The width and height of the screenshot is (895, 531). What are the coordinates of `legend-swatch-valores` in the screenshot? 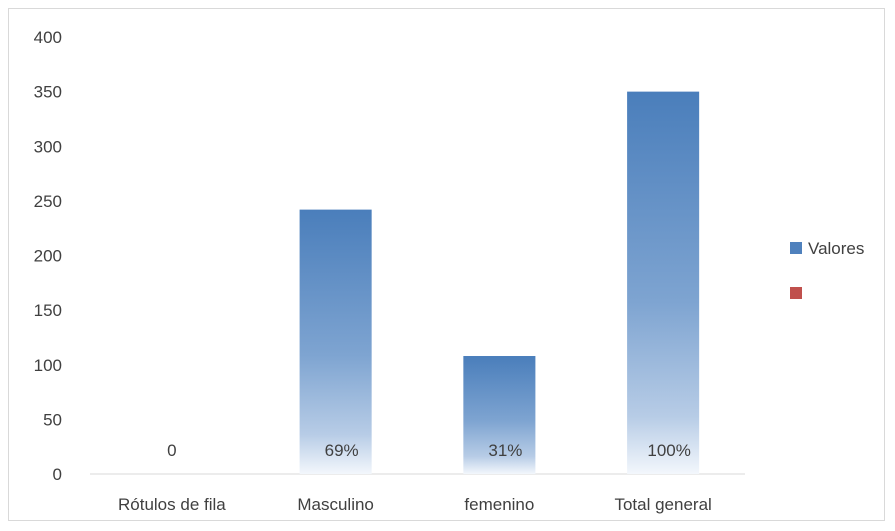 It's located at (796, 248).